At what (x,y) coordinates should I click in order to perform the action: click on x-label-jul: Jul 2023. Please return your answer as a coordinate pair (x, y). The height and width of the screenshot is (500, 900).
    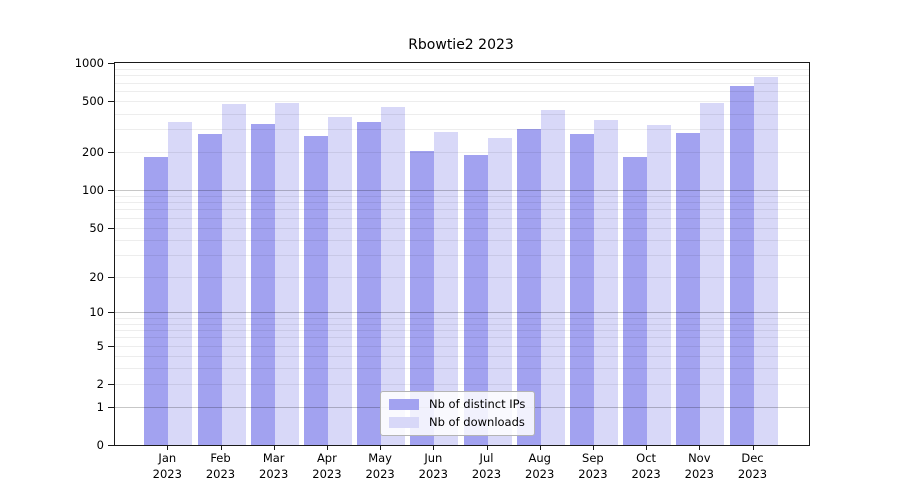
    Looking at the image, I should click on (486, 466).